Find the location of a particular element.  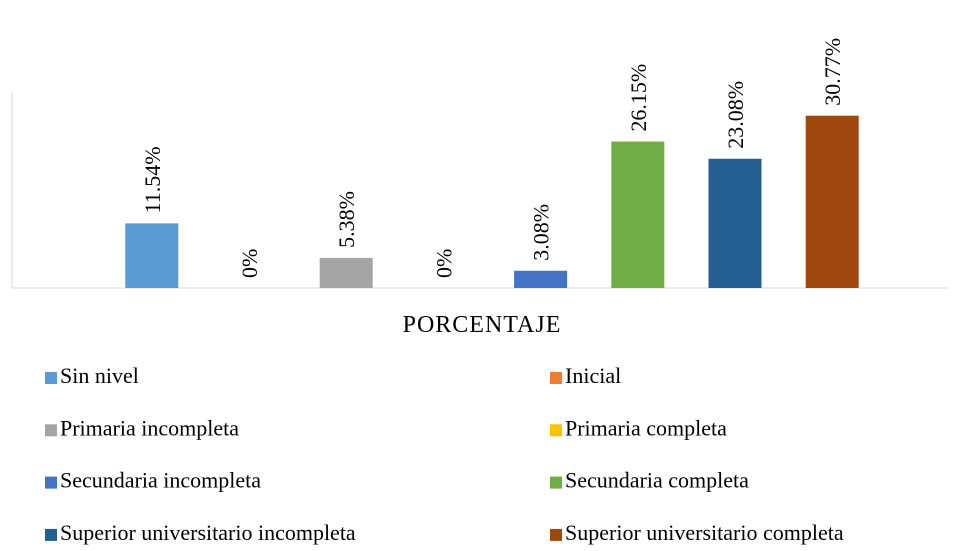

legend-label: Superior universitario incompleta is located at coordinates (208, 532).